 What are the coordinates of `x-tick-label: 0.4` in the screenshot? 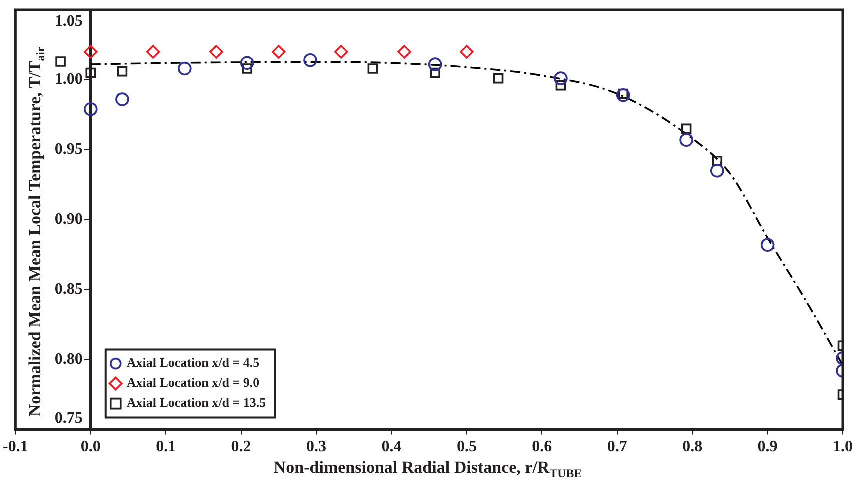 It's located at (392, 447).